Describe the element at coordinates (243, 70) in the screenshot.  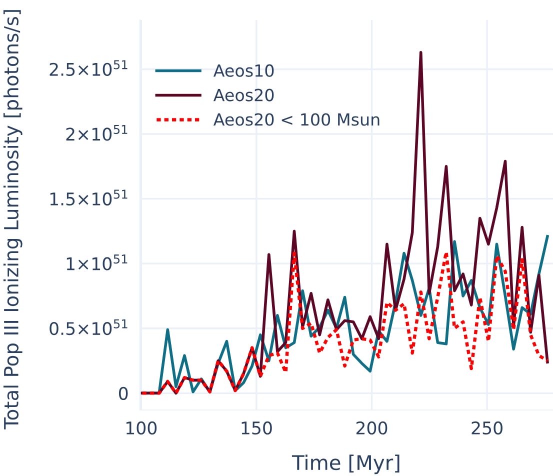
I see `legend-label: Aeos10` at that location.